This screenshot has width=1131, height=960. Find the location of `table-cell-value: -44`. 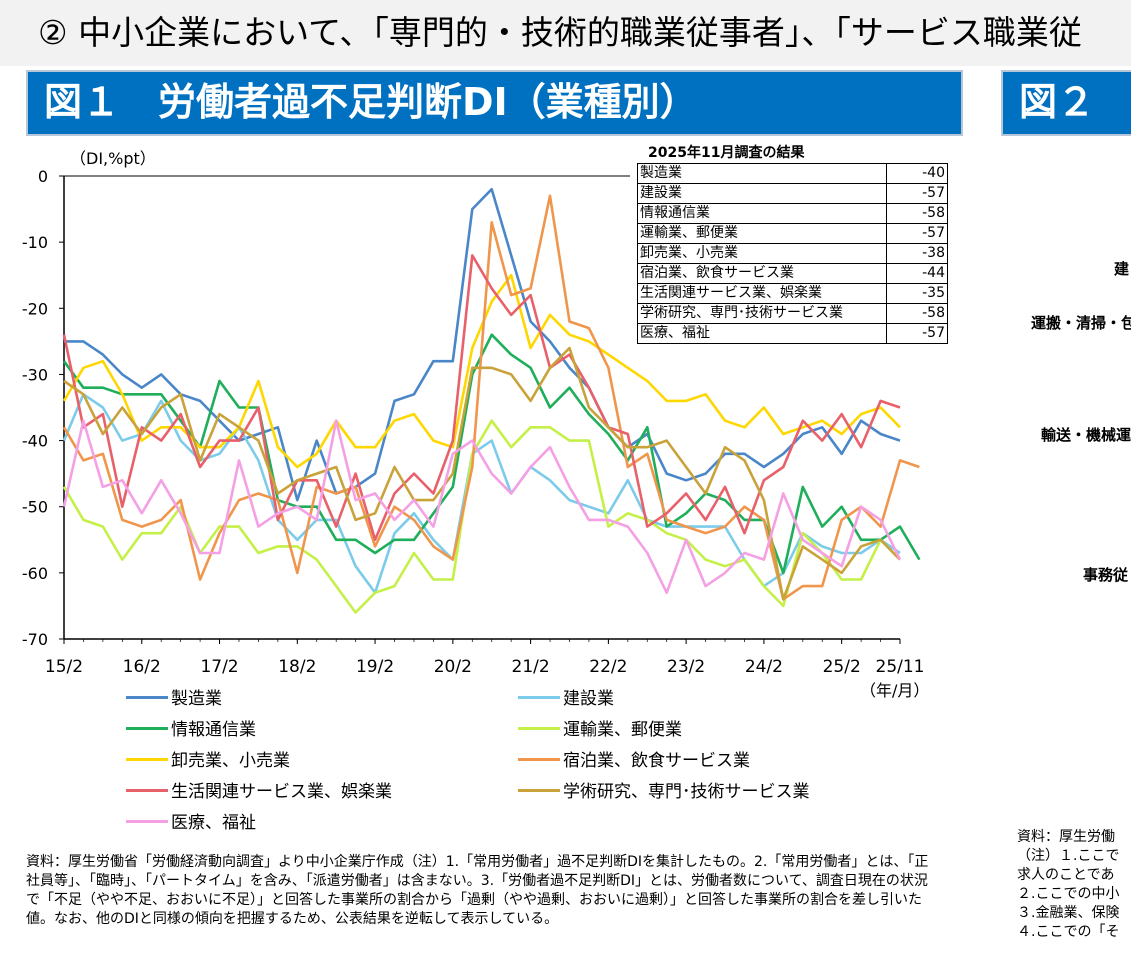

table-cell-value: -44 is located at coordinates (917, 273).